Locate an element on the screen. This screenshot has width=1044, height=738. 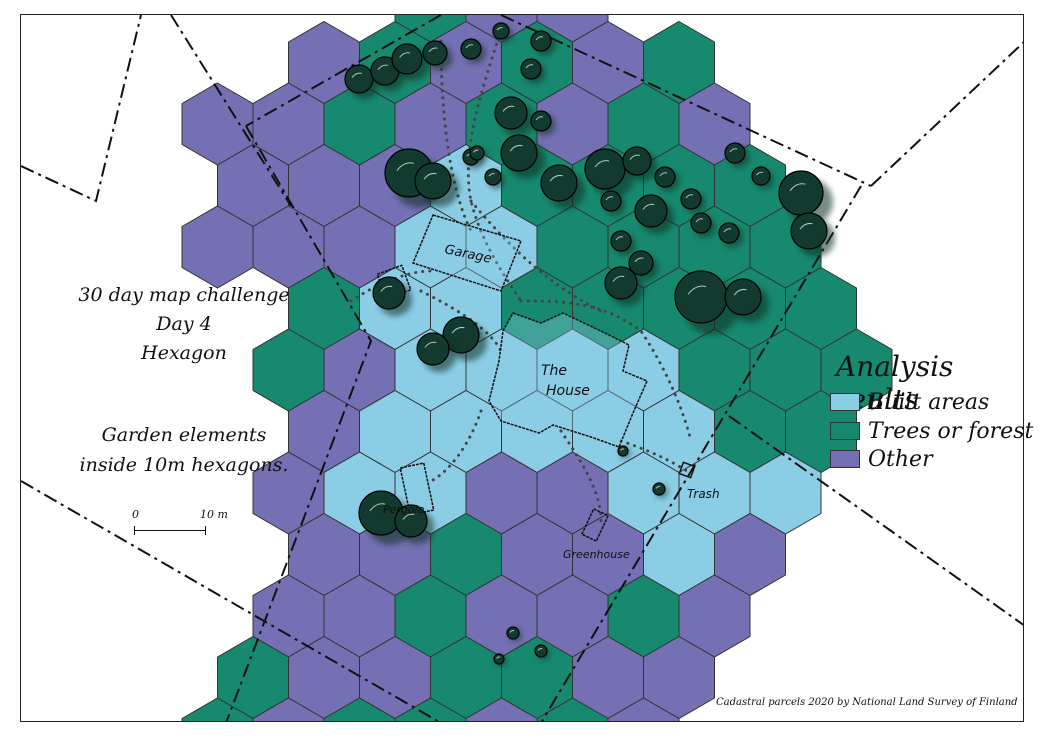
legend-label-other: Other is located at coordinates (900, 459).